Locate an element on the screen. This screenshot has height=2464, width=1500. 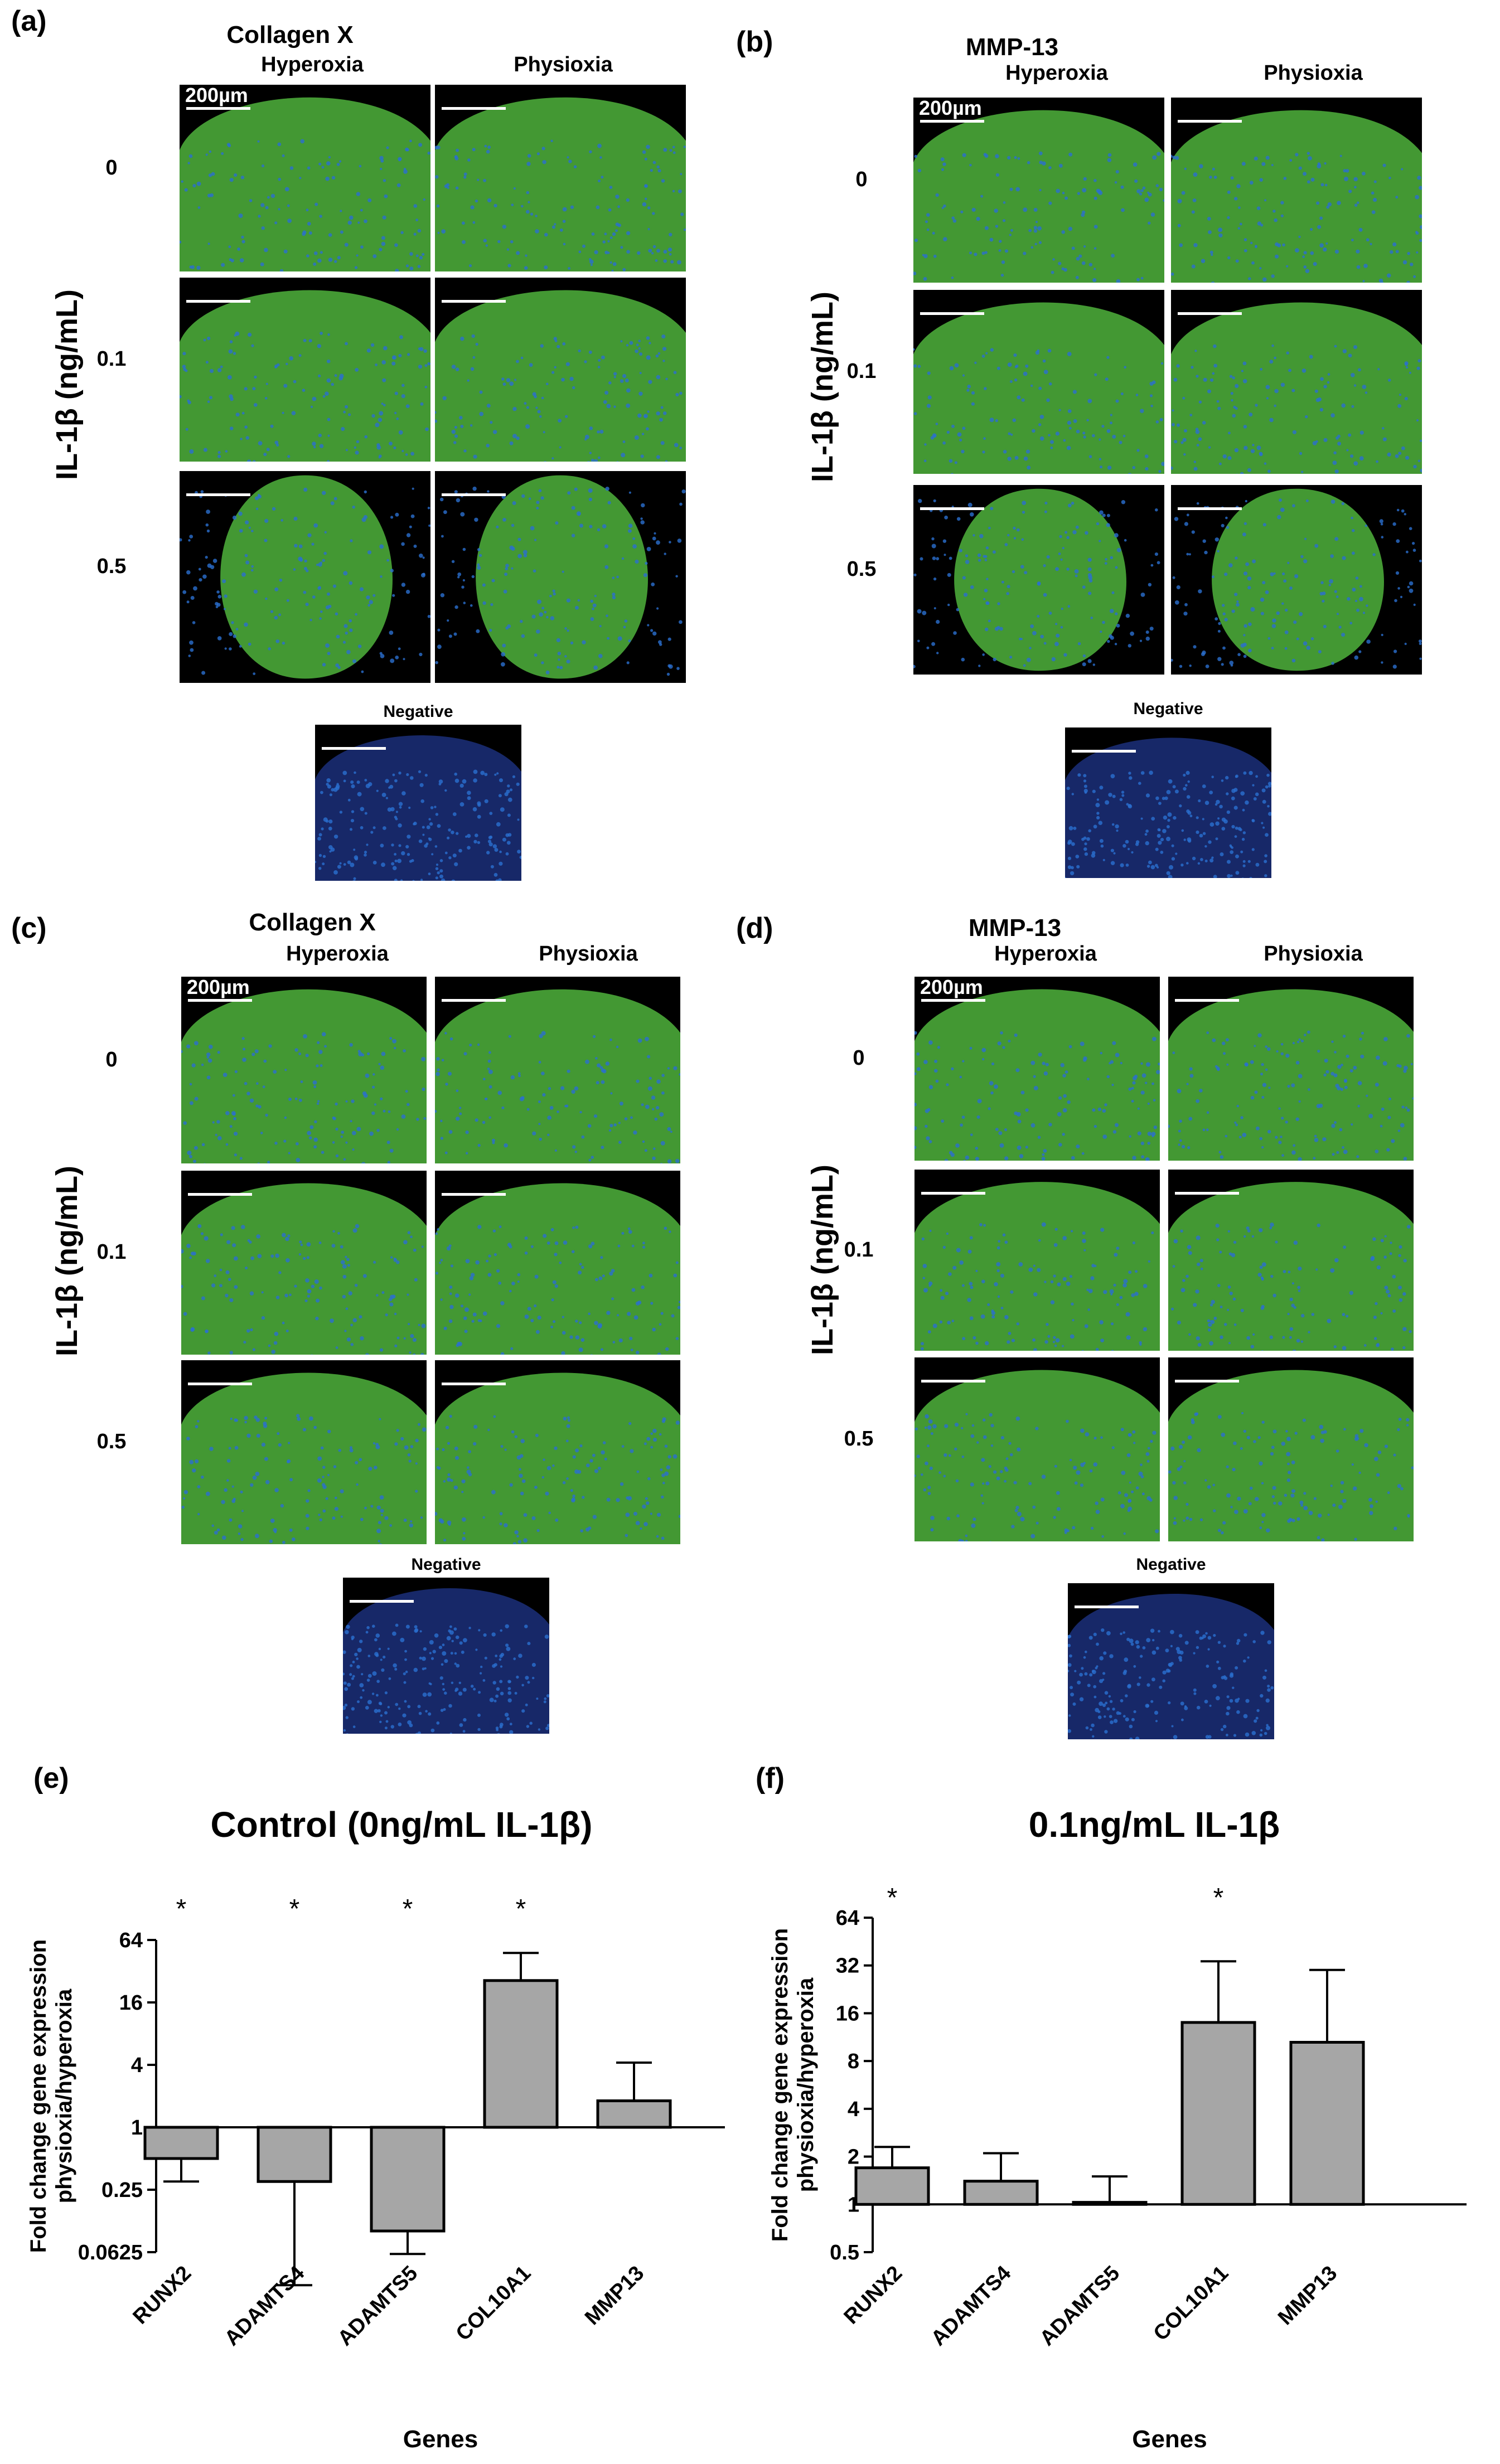
scale-bar is located at coordinates (474, 494).